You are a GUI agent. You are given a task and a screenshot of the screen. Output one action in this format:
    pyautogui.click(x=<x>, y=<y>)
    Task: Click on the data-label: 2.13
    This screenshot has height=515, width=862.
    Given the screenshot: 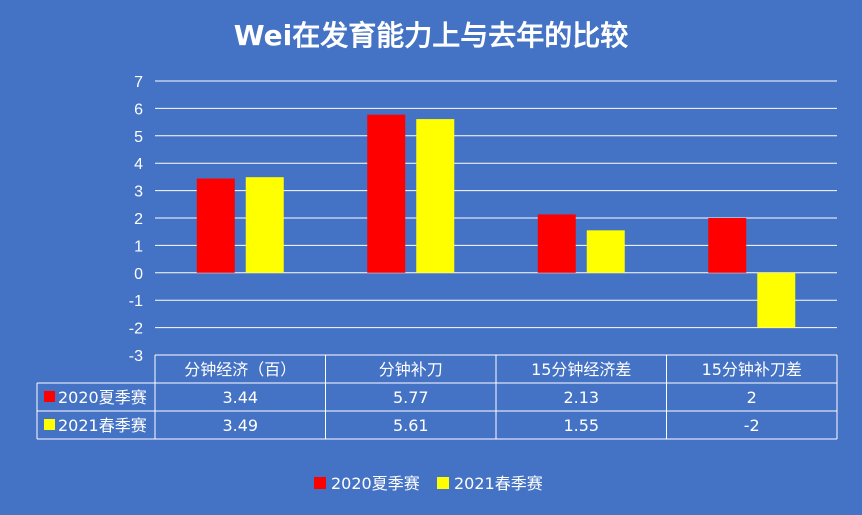 What is the action you would take?
    pyautogui.click(x=581, y=397)
    